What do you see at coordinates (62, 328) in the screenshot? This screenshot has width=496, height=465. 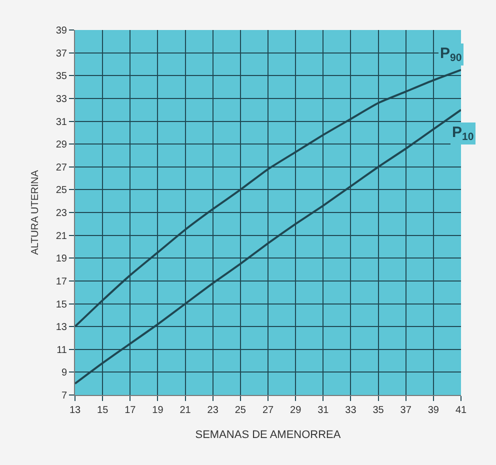 I see `y-tick-label: 13` at bounding box center [62, 328].